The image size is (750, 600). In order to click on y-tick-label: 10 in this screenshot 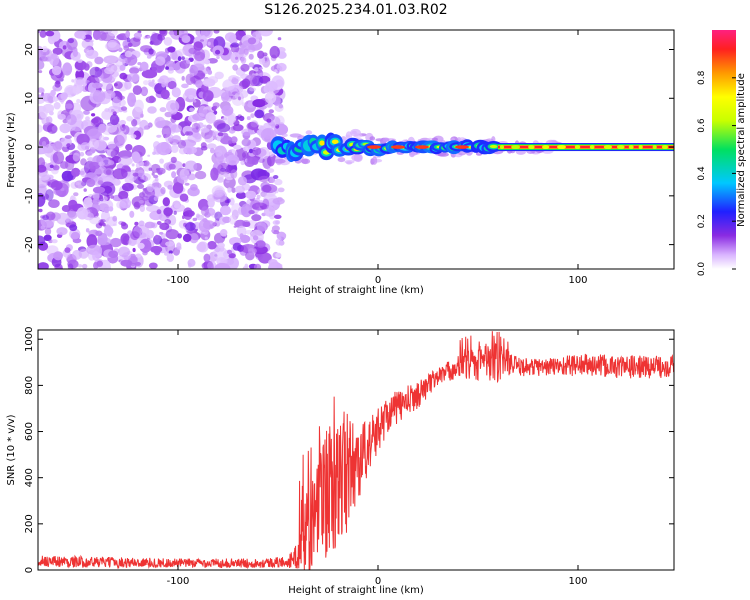, I will do `click(29, 98)`.